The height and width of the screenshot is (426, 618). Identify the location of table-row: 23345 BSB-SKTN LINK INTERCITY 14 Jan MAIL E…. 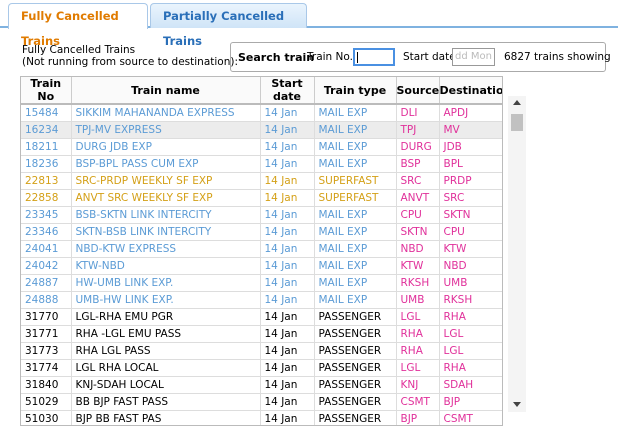
(261, 215).